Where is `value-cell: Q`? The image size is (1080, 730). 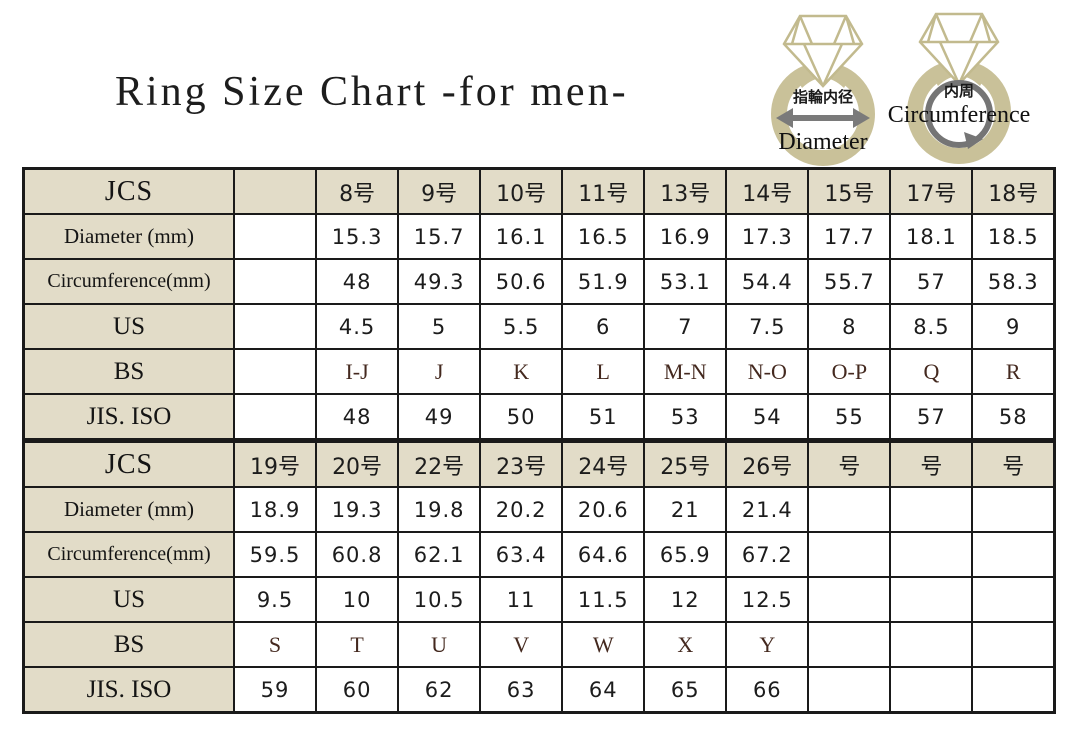 value-cell: Q is located at coordinates (931, 371).